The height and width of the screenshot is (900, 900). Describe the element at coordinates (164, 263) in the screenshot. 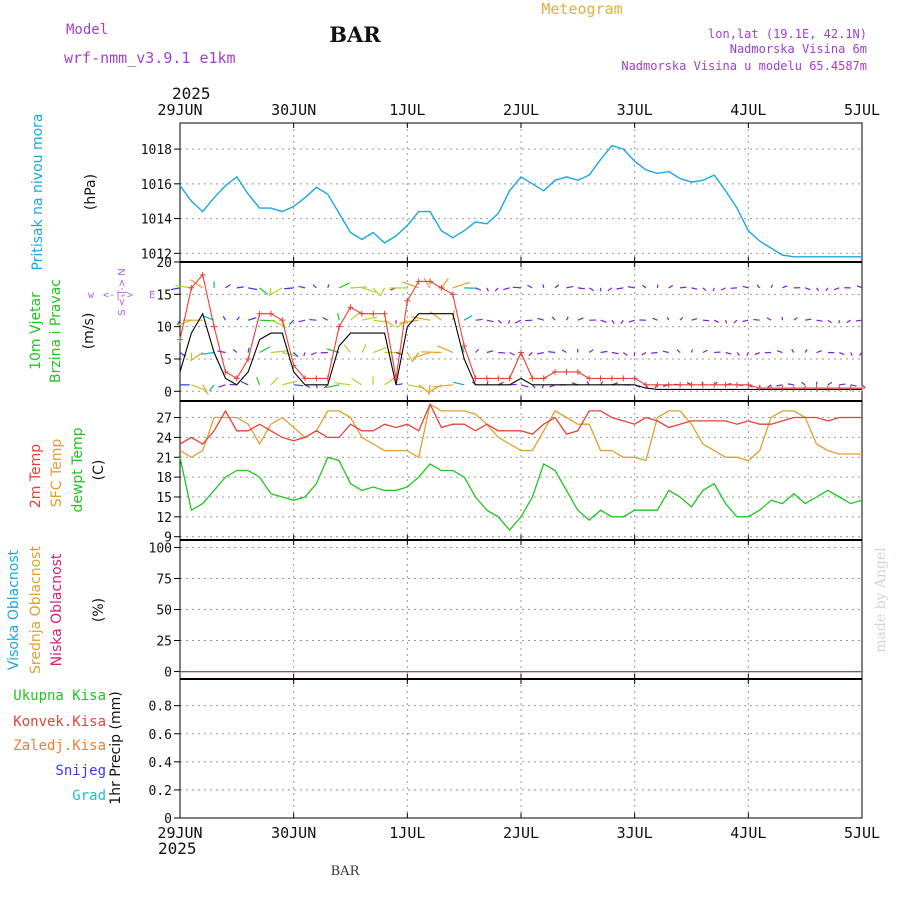

I see `y-tick-label: 20` at that location.